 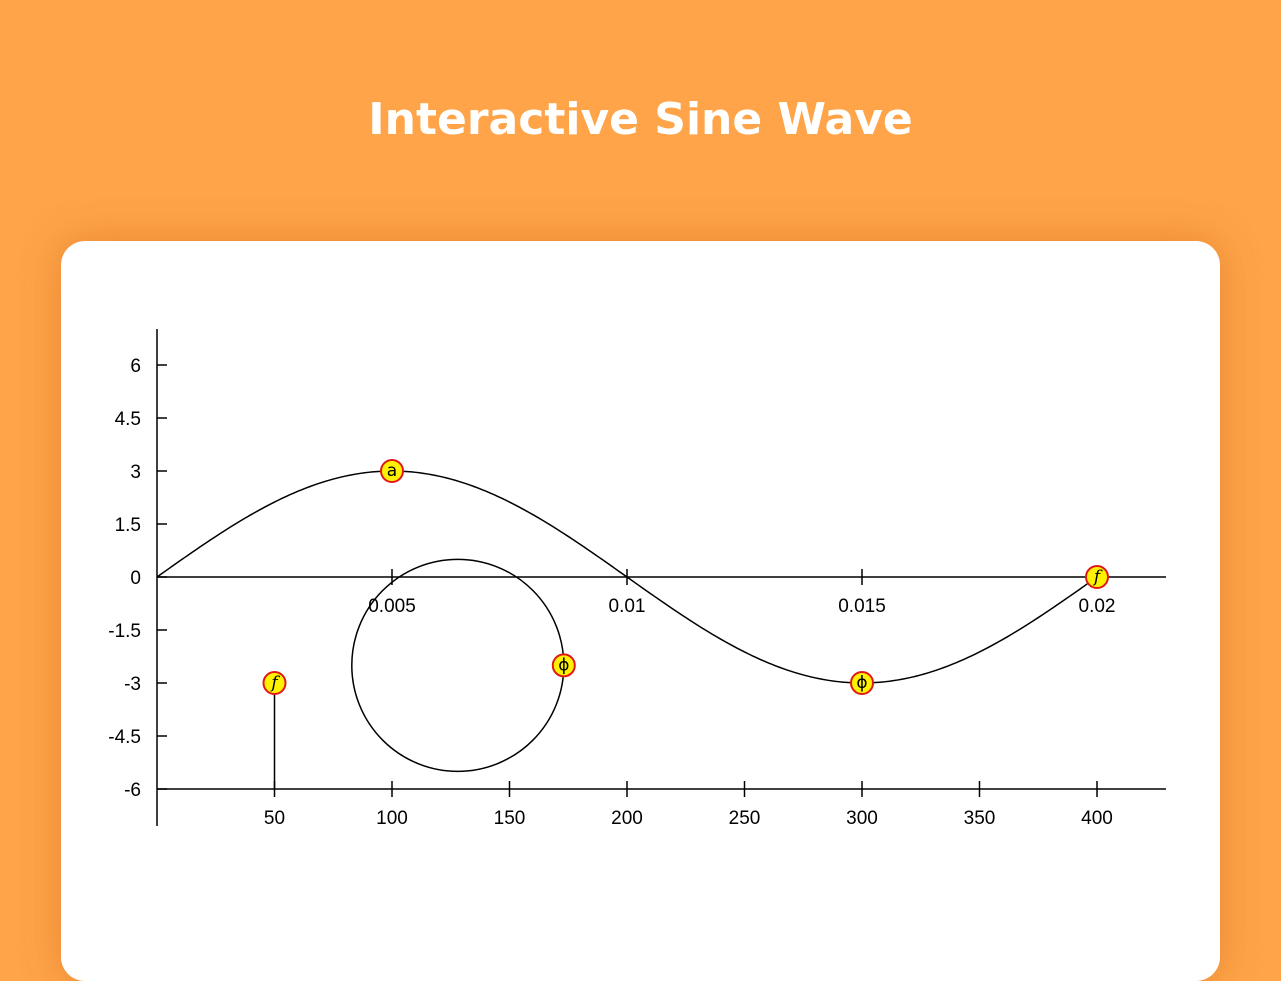 What do you see at coordinates (132, 684) in the screenshot?
I see `y-tick-label: -3` at bounding box center [132, 684].